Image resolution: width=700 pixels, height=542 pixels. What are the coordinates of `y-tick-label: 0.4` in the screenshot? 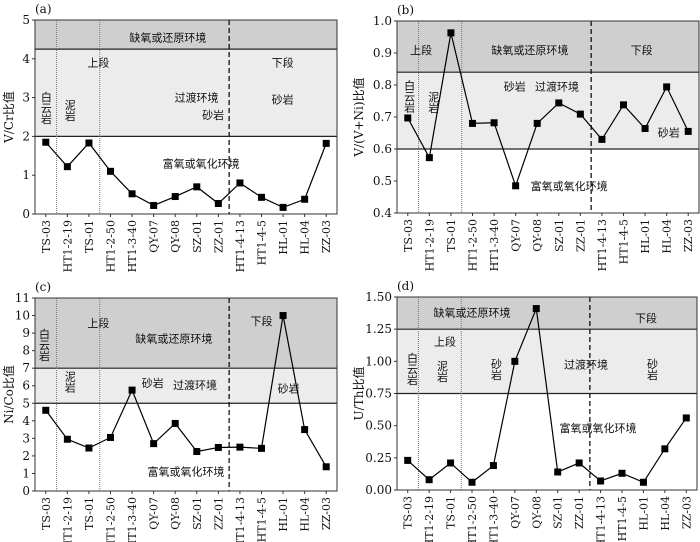 It's located at (382, 213).